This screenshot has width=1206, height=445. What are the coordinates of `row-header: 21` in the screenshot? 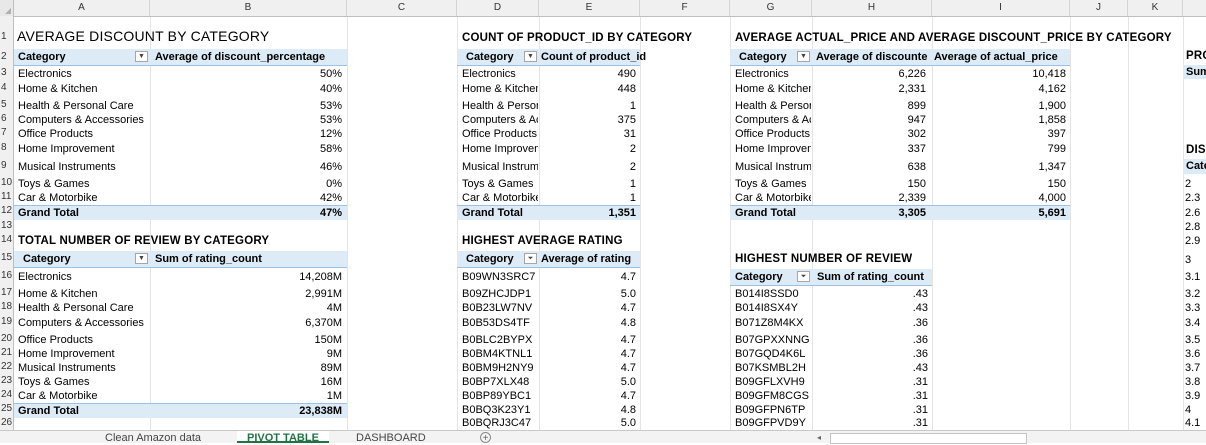 It's located at (7, 352).